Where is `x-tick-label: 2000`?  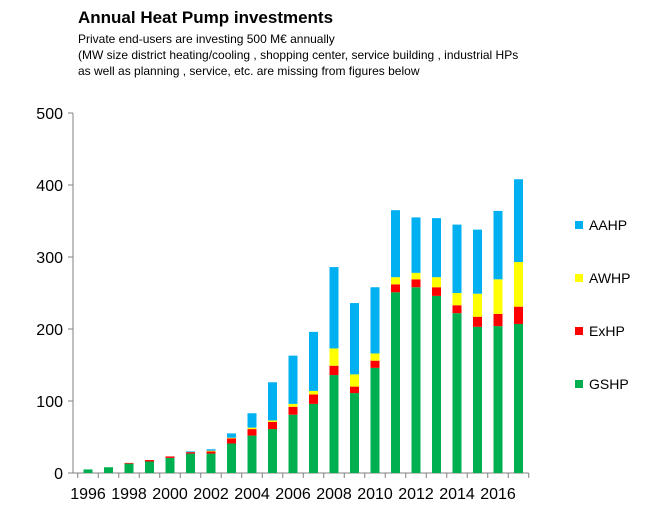 x-tick-label: 2000 is located at coordinates (170, 494).